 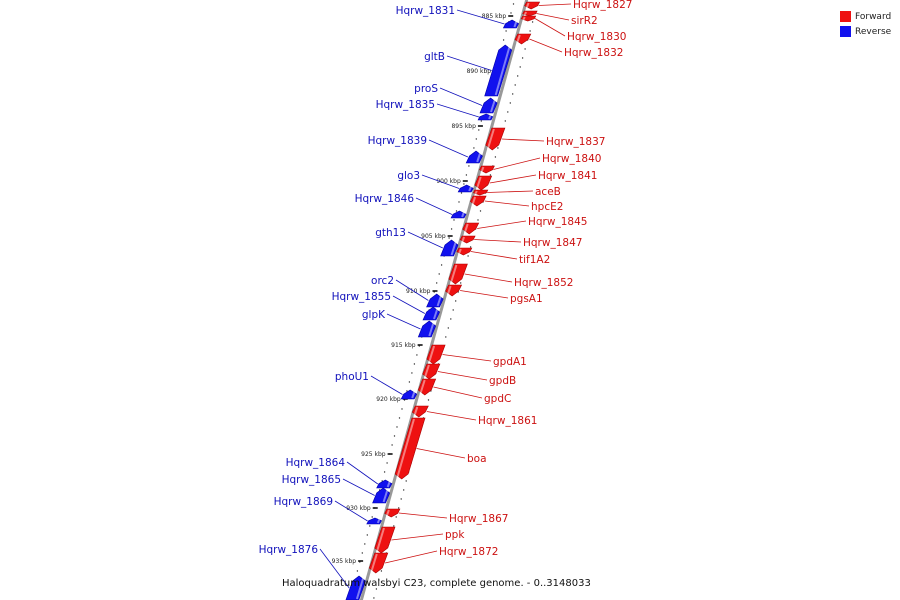 I want to click on gene-label-boa: boa, so click(x=477, y=459).